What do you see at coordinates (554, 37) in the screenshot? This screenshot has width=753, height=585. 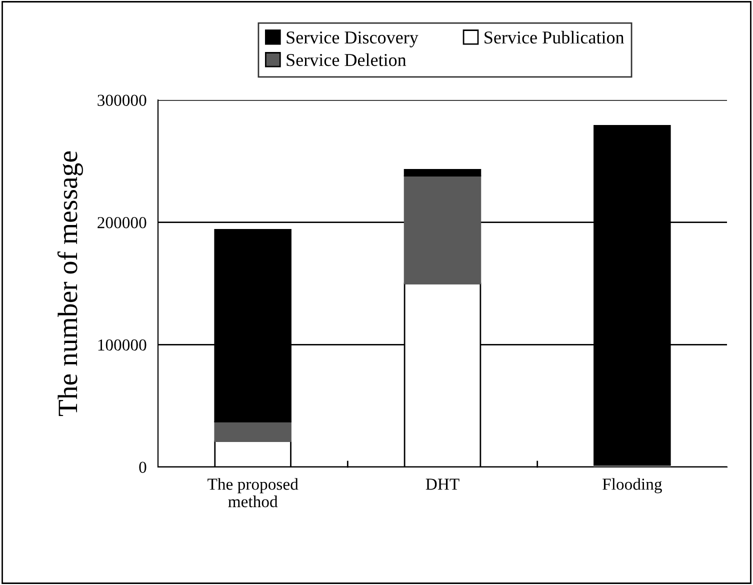 I see `legend-label: Service Publication` at bounding box center [554, 37].